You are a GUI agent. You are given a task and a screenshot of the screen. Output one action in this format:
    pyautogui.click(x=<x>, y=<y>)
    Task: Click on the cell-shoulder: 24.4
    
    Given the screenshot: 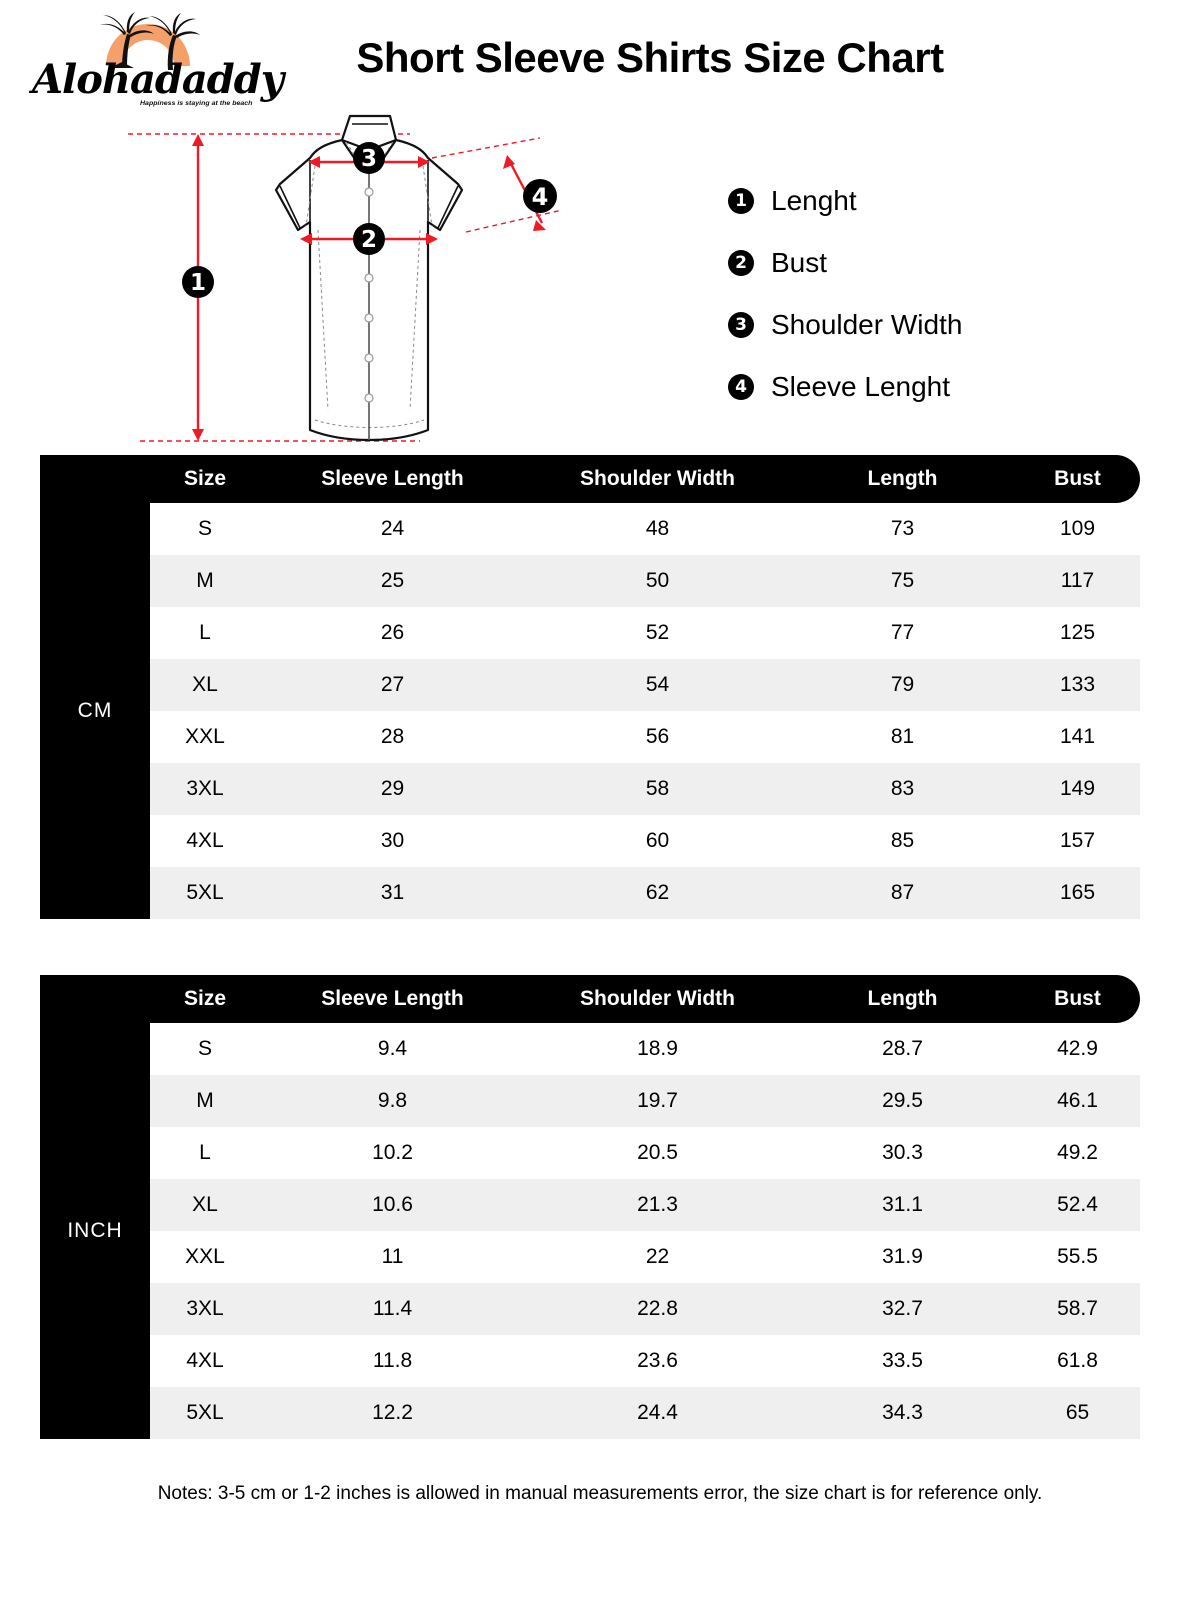 What is the action you would take?
    pyautogui.click(x=657, y=1413)
    